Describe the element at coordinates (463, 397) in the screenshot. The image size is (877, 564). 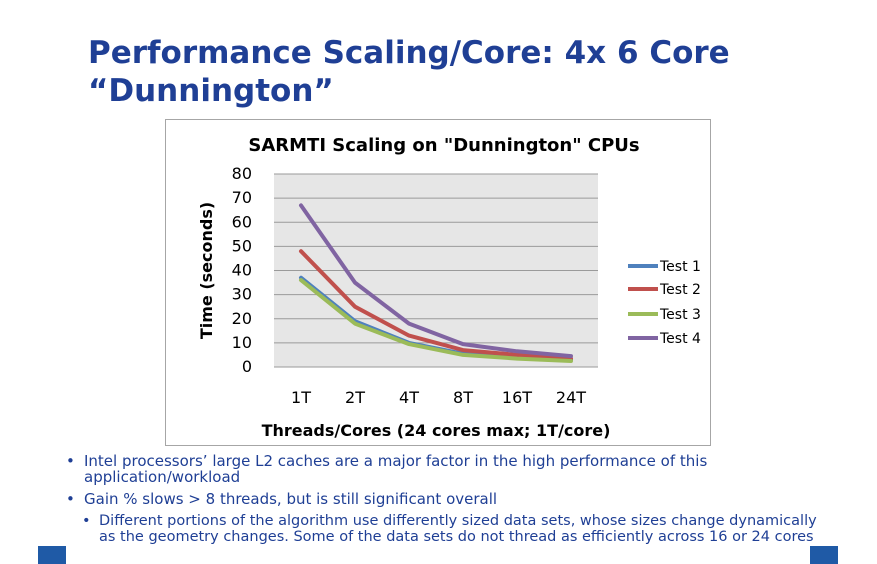
I see `x-tick-label: 8T` at that location.